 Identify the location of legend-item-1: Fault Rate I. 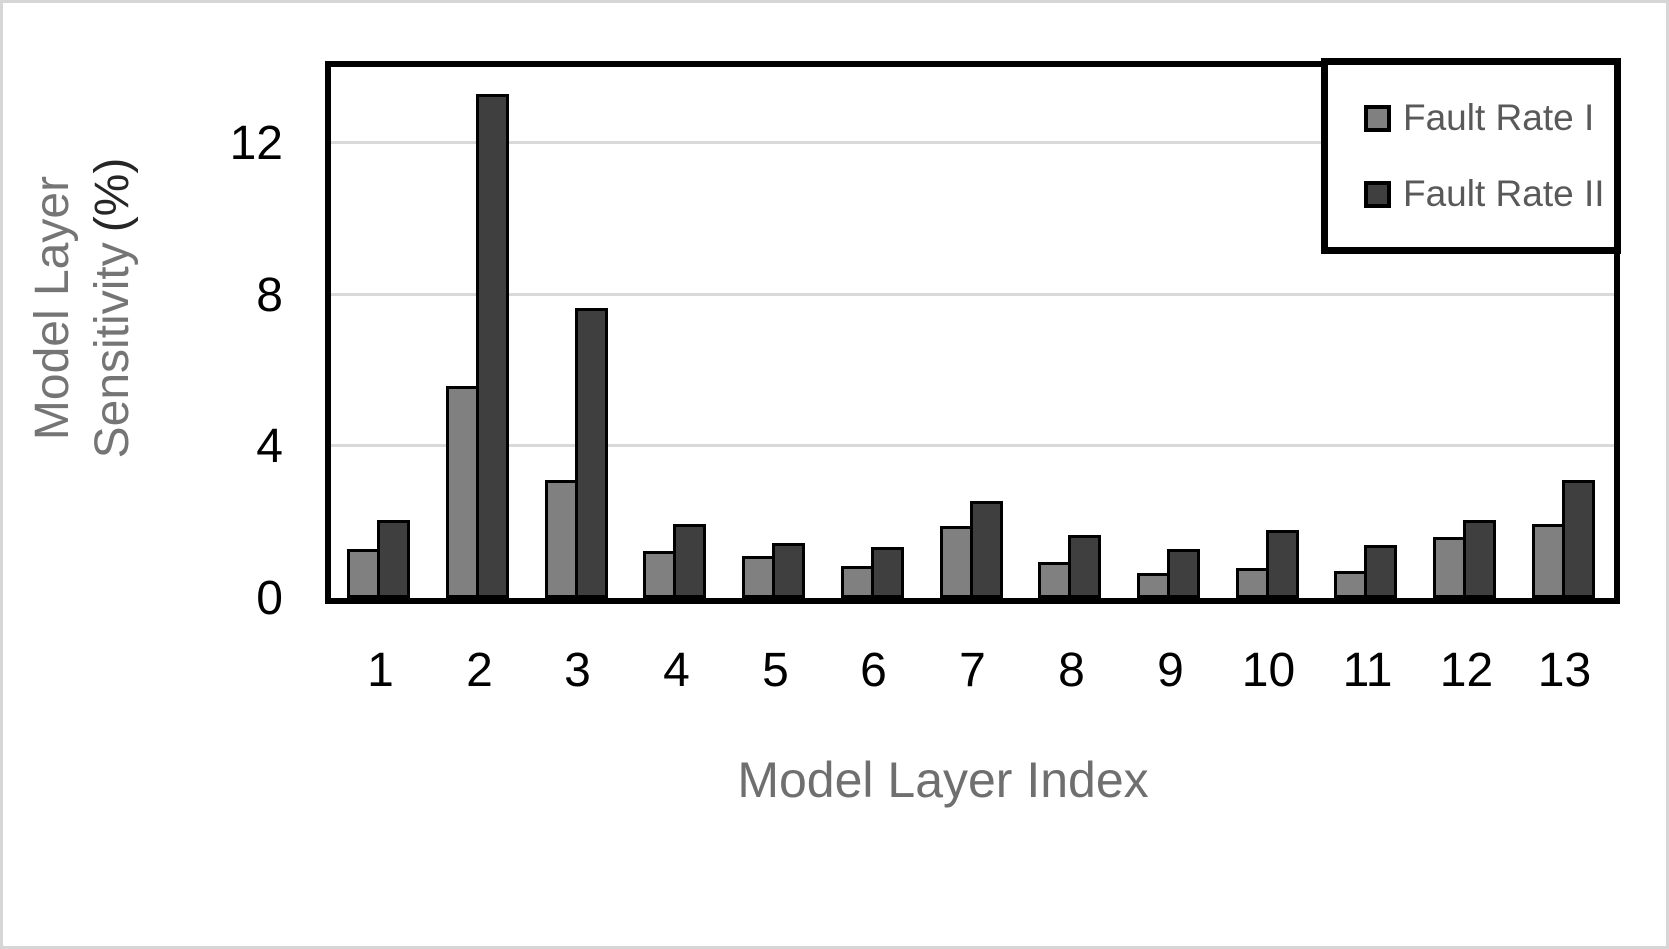
(1489, 118).